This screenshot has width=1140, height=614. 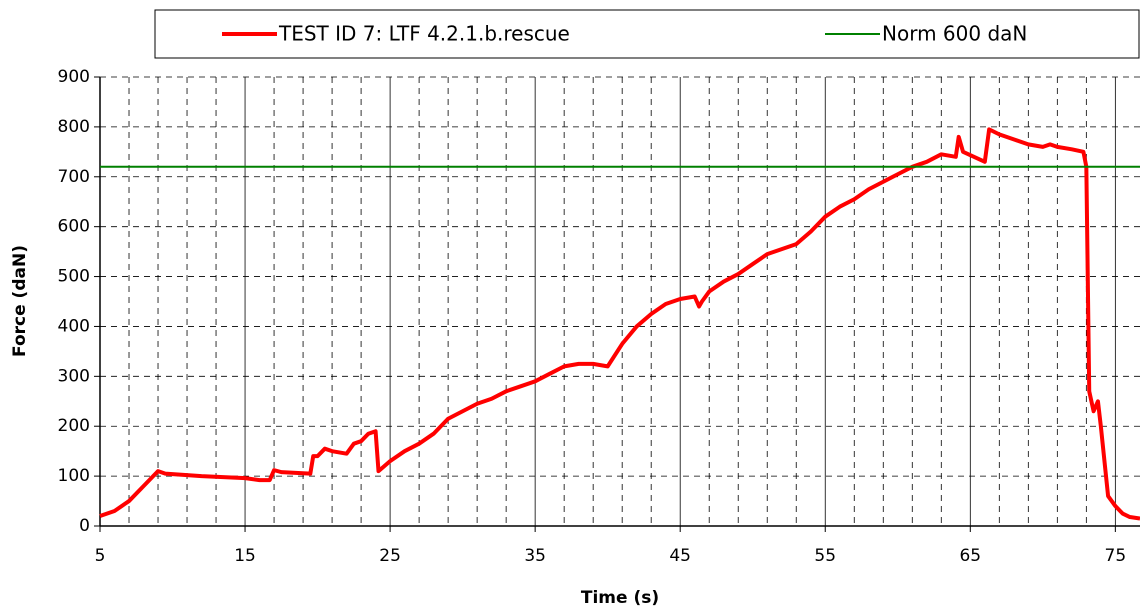 I want to click on y-tick-label: 600, so click(x=74, y=227).